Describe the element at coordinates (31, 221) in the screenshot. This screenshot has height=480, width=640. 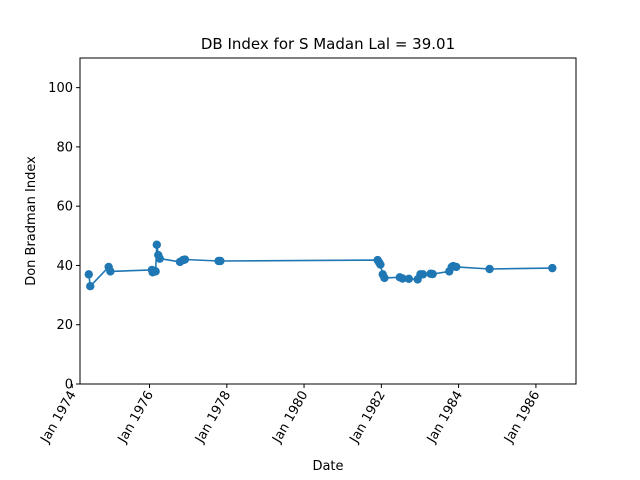
I see `y-axis-label: Don Bradman Index` at that location.